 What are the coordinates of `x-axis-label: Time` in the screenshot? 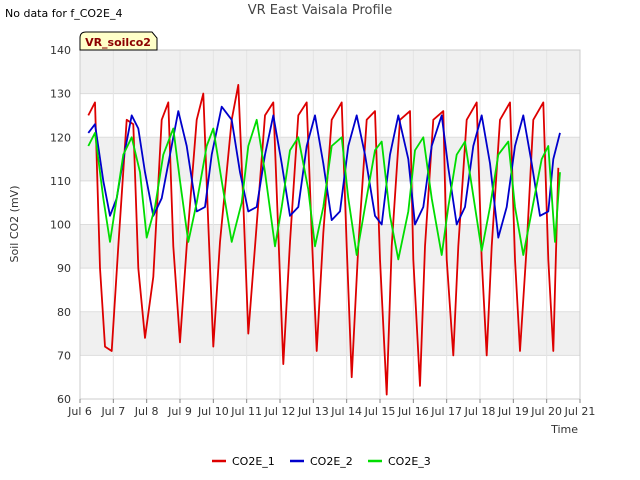 It's located at (564, 429).